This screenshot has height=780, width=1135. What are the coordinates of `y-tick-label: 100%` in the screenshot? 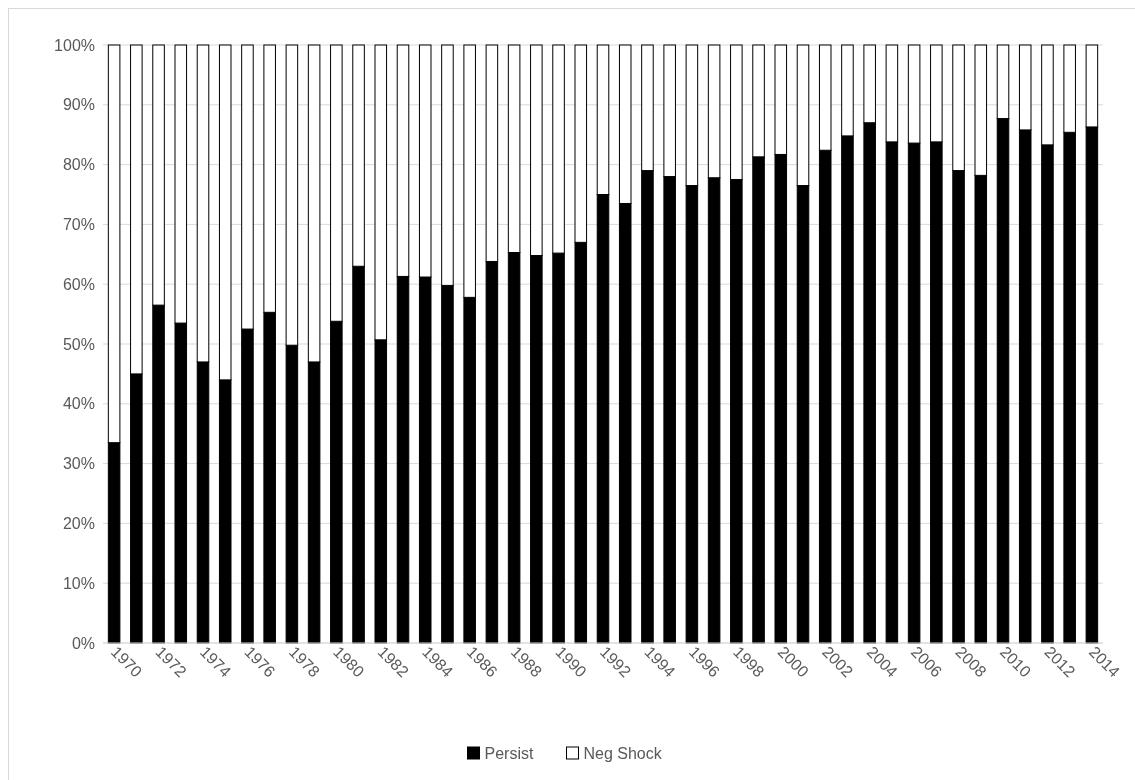 It's located at (74, 45).